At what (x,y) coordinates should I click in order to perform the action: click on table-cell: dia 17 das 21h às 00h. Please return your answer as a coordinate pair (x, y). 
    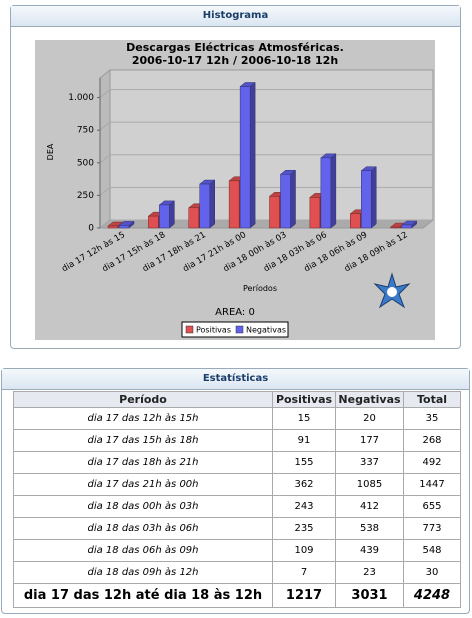
    Looking at the image, I should click on (143, 484).